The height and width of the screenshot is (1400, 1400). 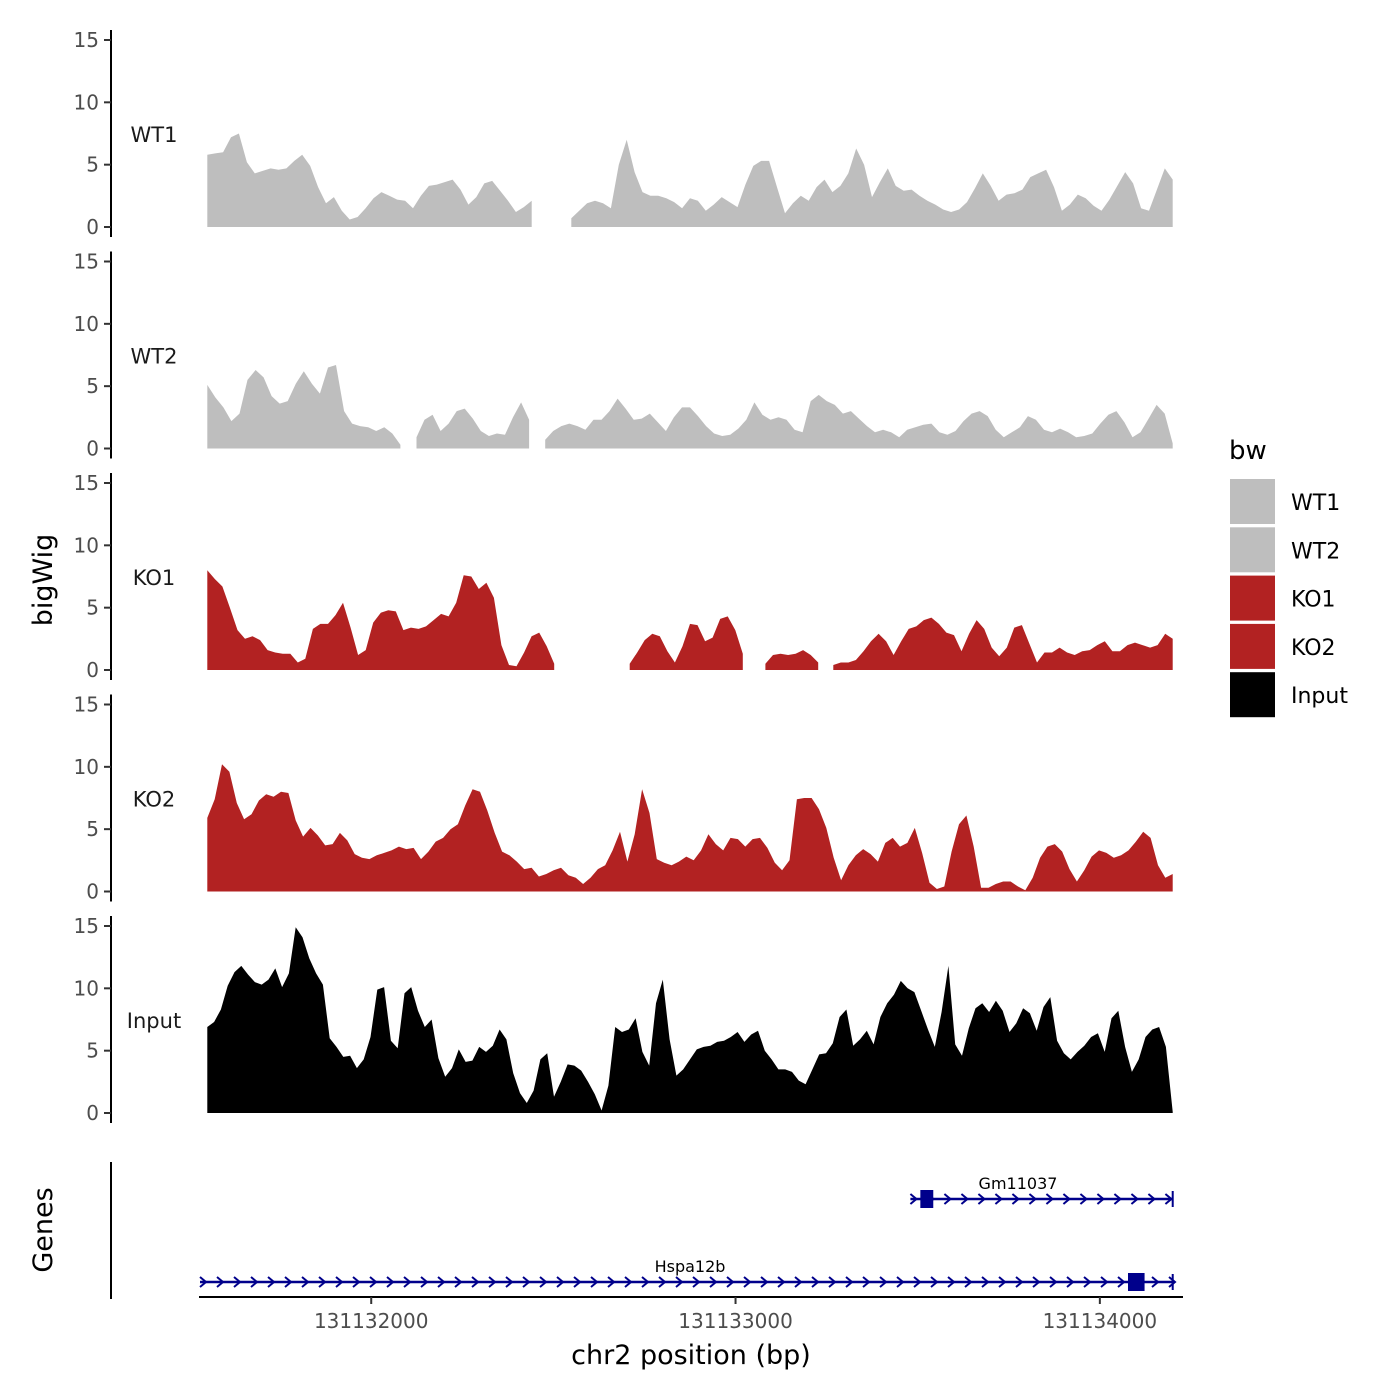 I want to click on gene-hspa12b: Hspa12b, so click(x=688, y=1274).